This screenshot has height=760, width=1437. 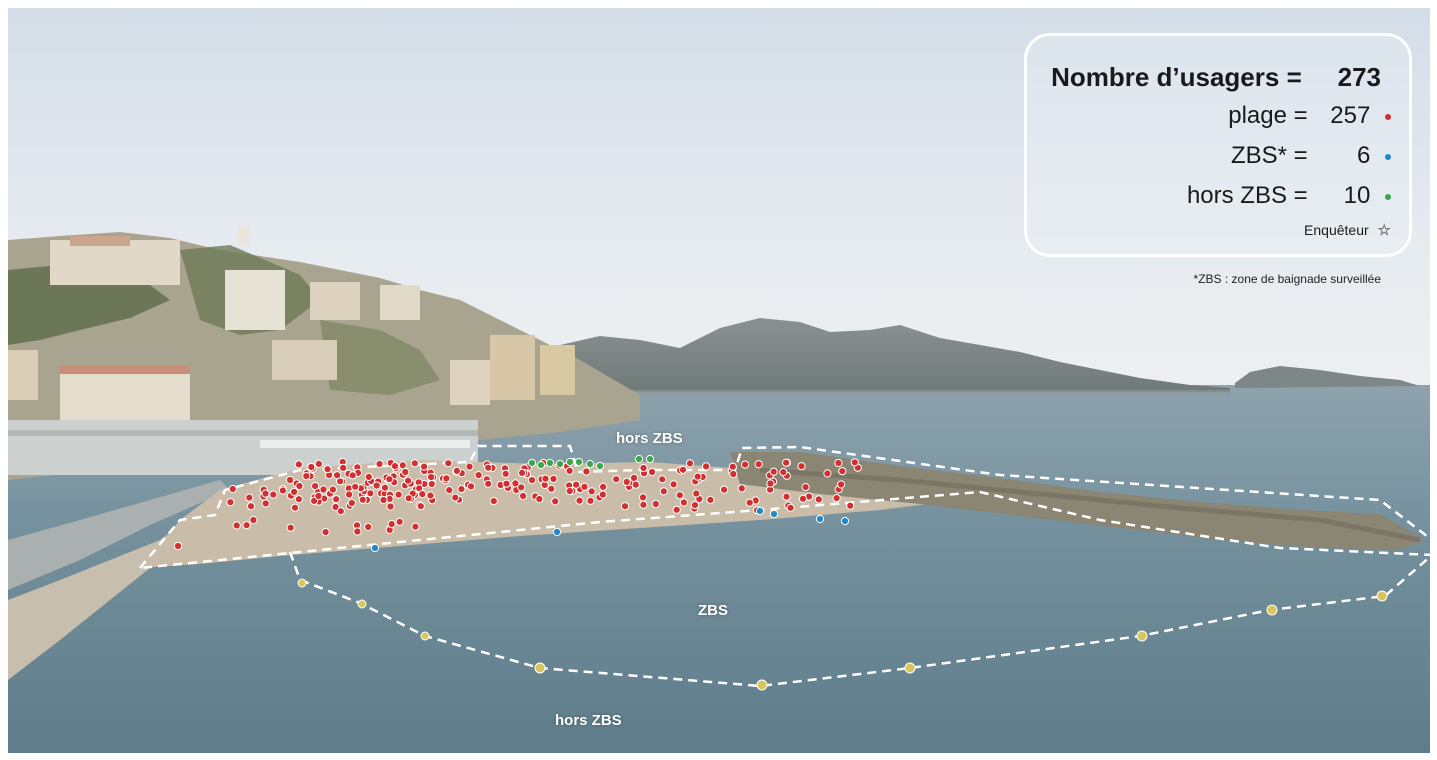 What do you see at coordinates (244, 236) in the screenshot?
I see `tower` at bounding box center [244, 236].